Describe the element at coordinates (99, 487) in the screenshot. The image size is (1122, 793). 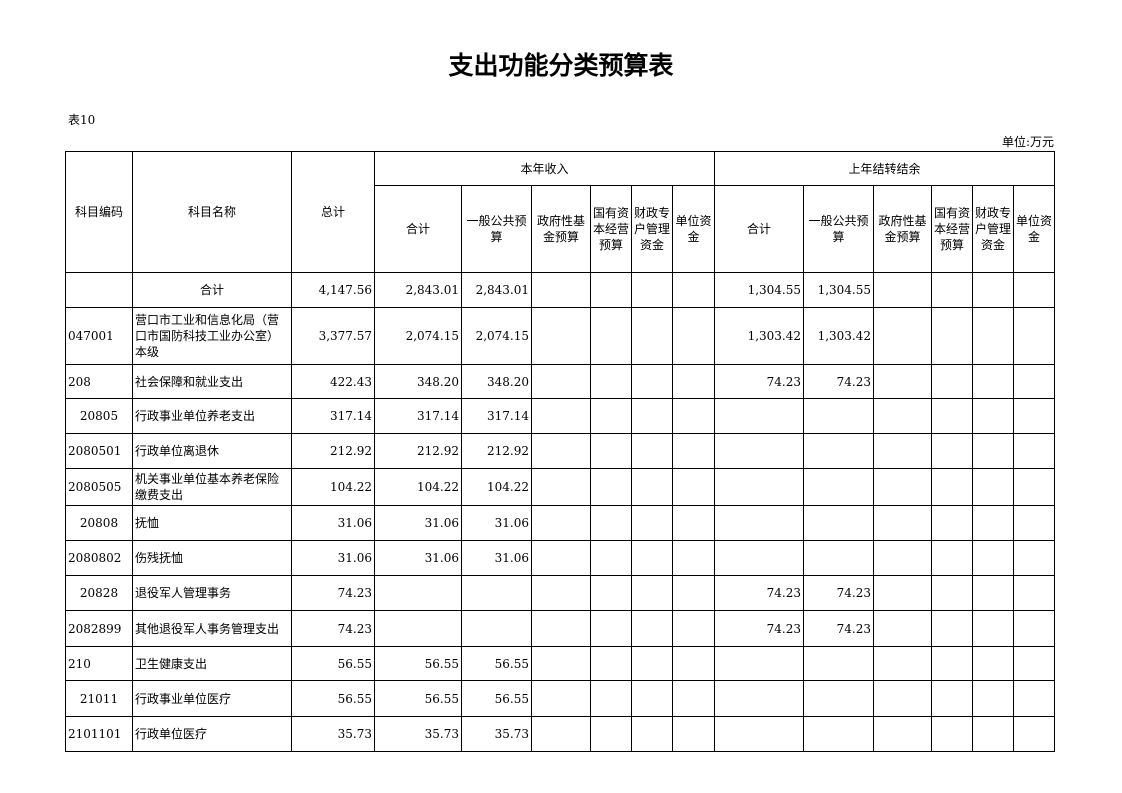
I see `row-code: 2080505` at that location.